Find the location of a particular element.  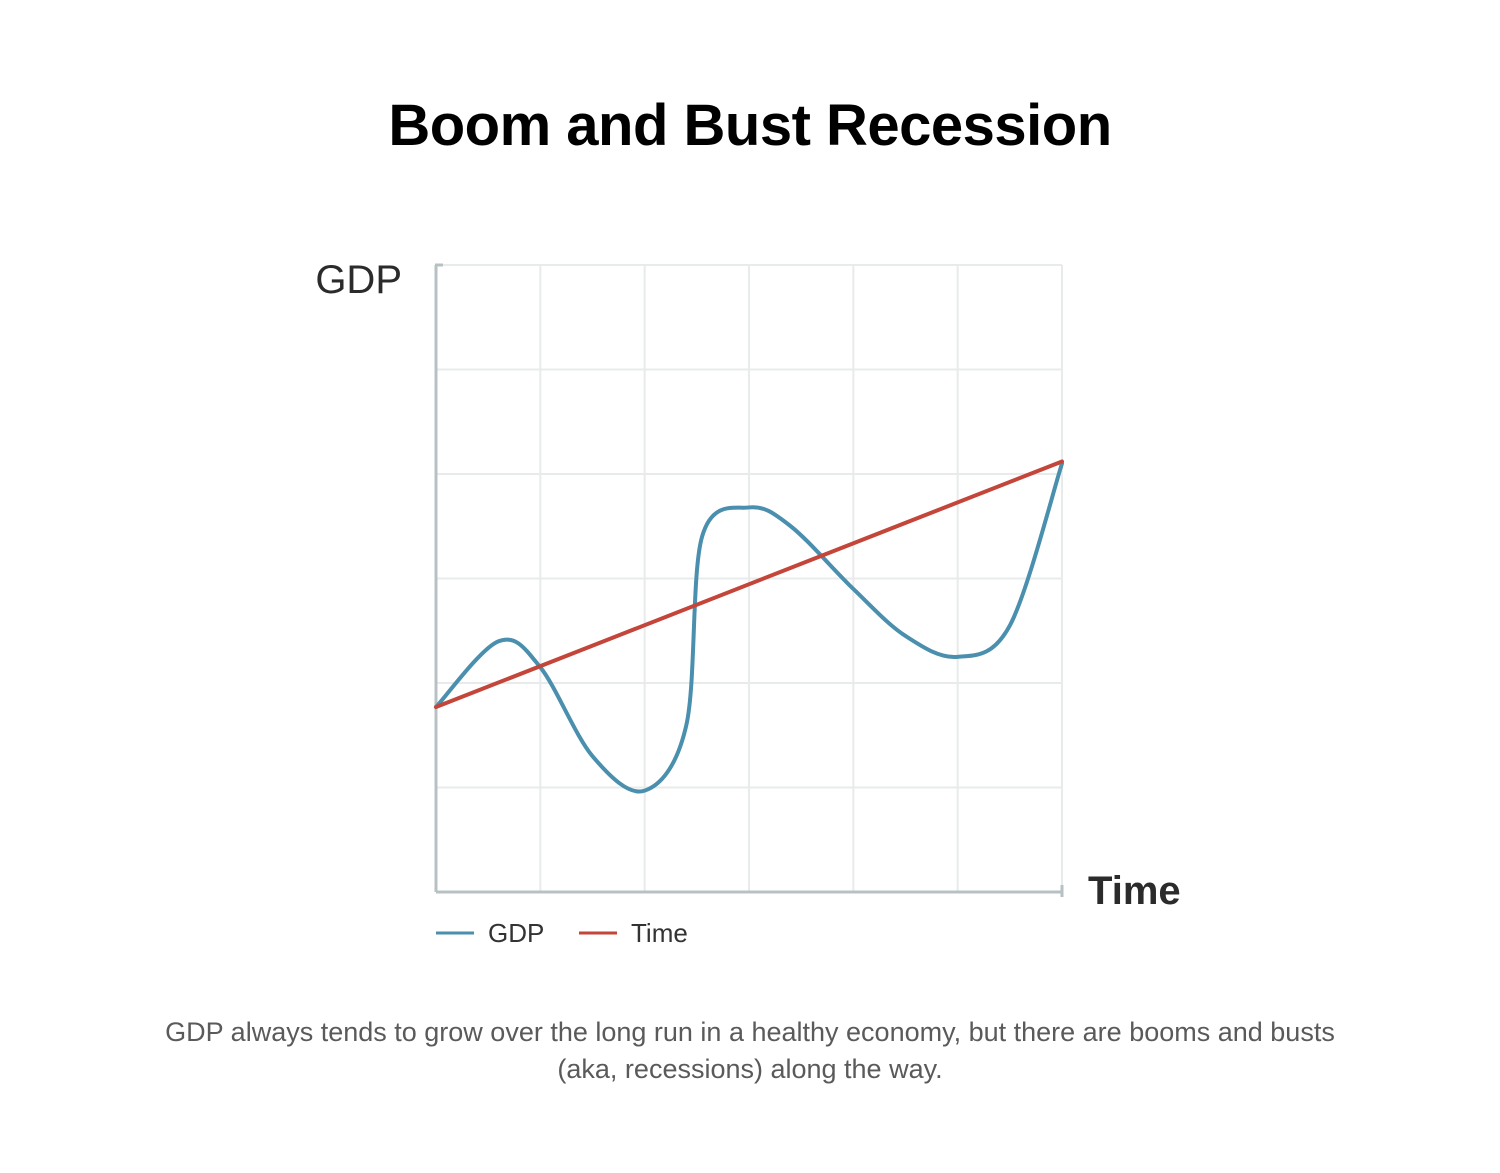

x-axis-title: Time is located at coordinates (1134, 891).